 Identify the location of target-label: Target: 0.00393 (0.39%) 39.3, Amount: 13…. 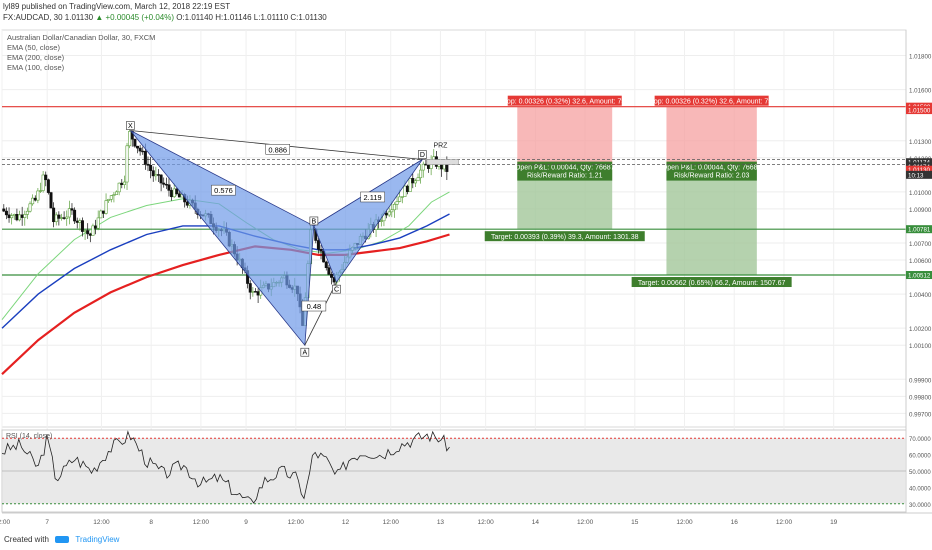
(565, 237).